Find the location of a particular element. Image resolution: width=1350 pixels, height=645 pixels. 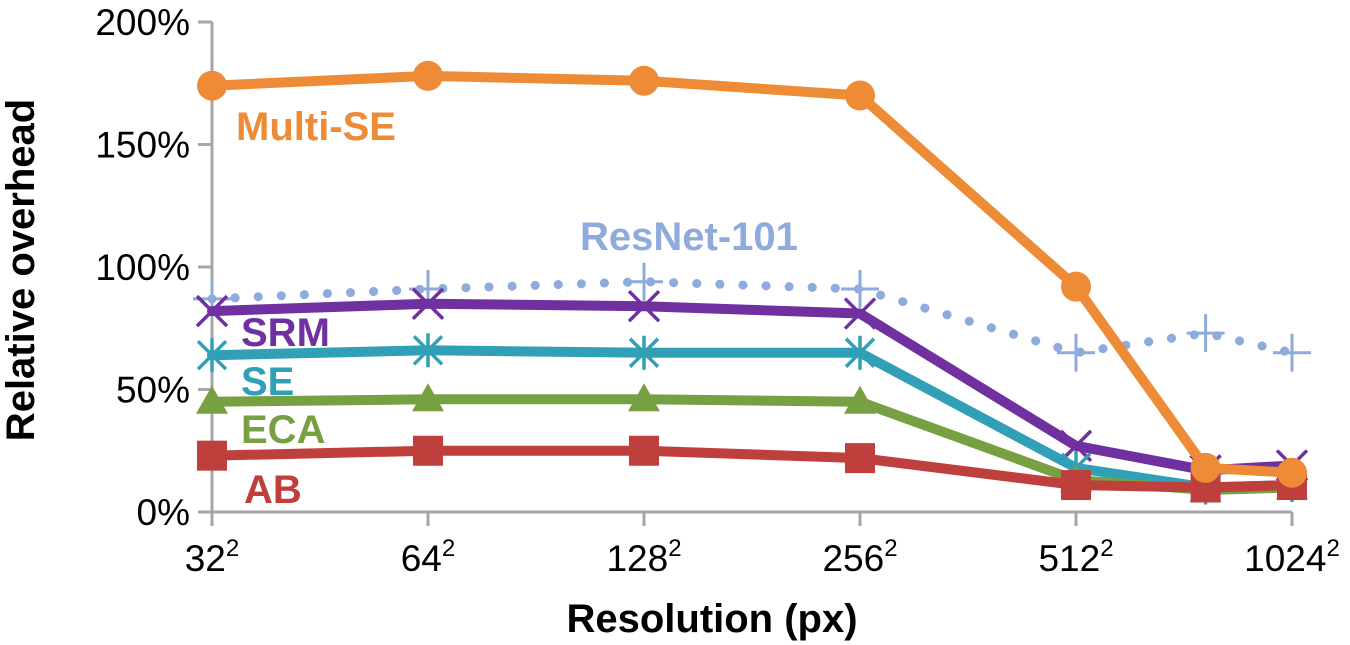

x-tick-label: 5122 is located at coordinates (1075, 557).